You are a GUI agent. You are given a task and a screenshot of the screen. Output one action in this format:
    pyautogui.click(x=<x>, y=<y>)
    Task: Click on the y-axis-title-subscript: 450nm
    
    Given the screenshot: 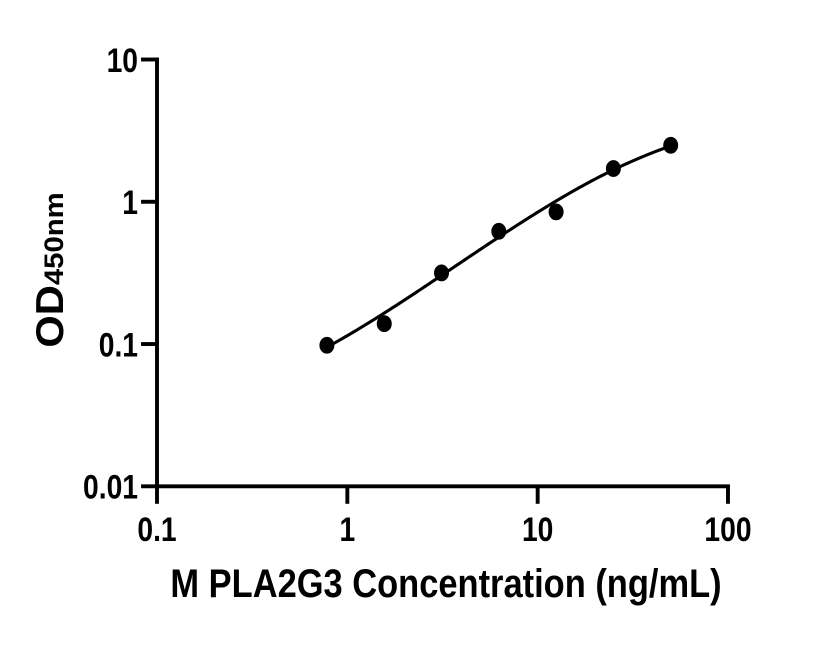 What is the action you would take?
    pyautogui.click(x=53, y=238)
    